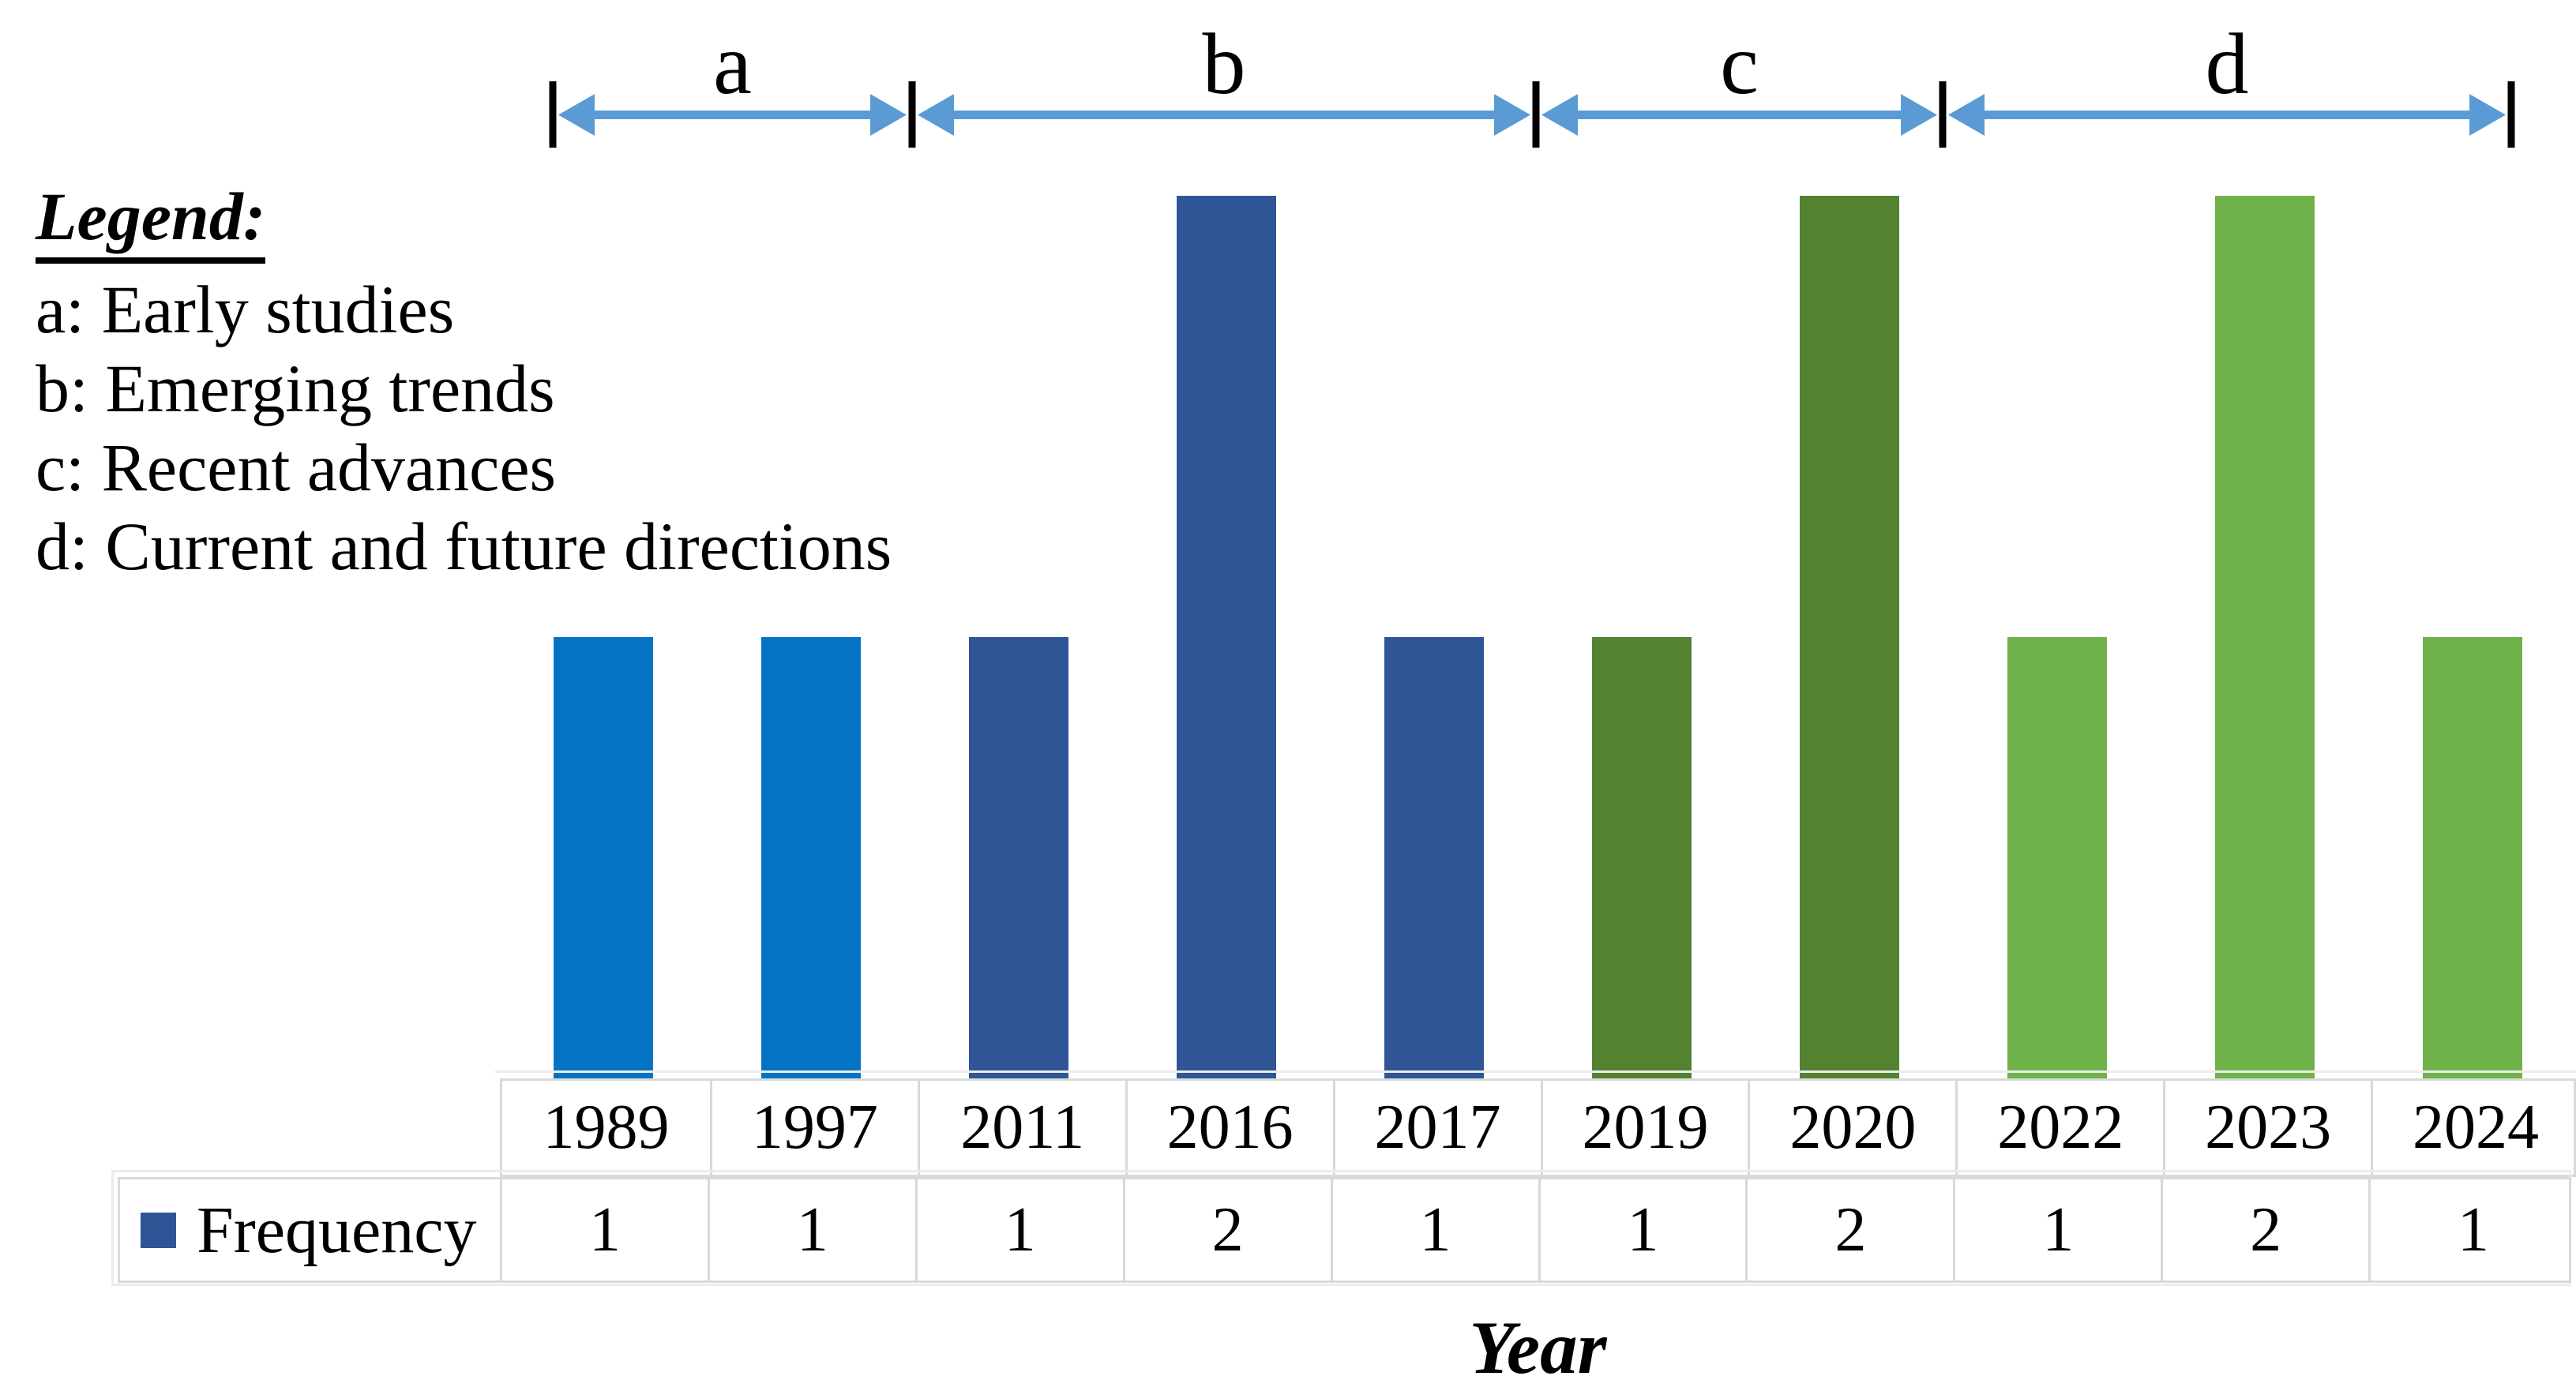 The width and height of the screenshot is (2576, 1391). I want to click on period-arrow-a: a, so click(732, 76).